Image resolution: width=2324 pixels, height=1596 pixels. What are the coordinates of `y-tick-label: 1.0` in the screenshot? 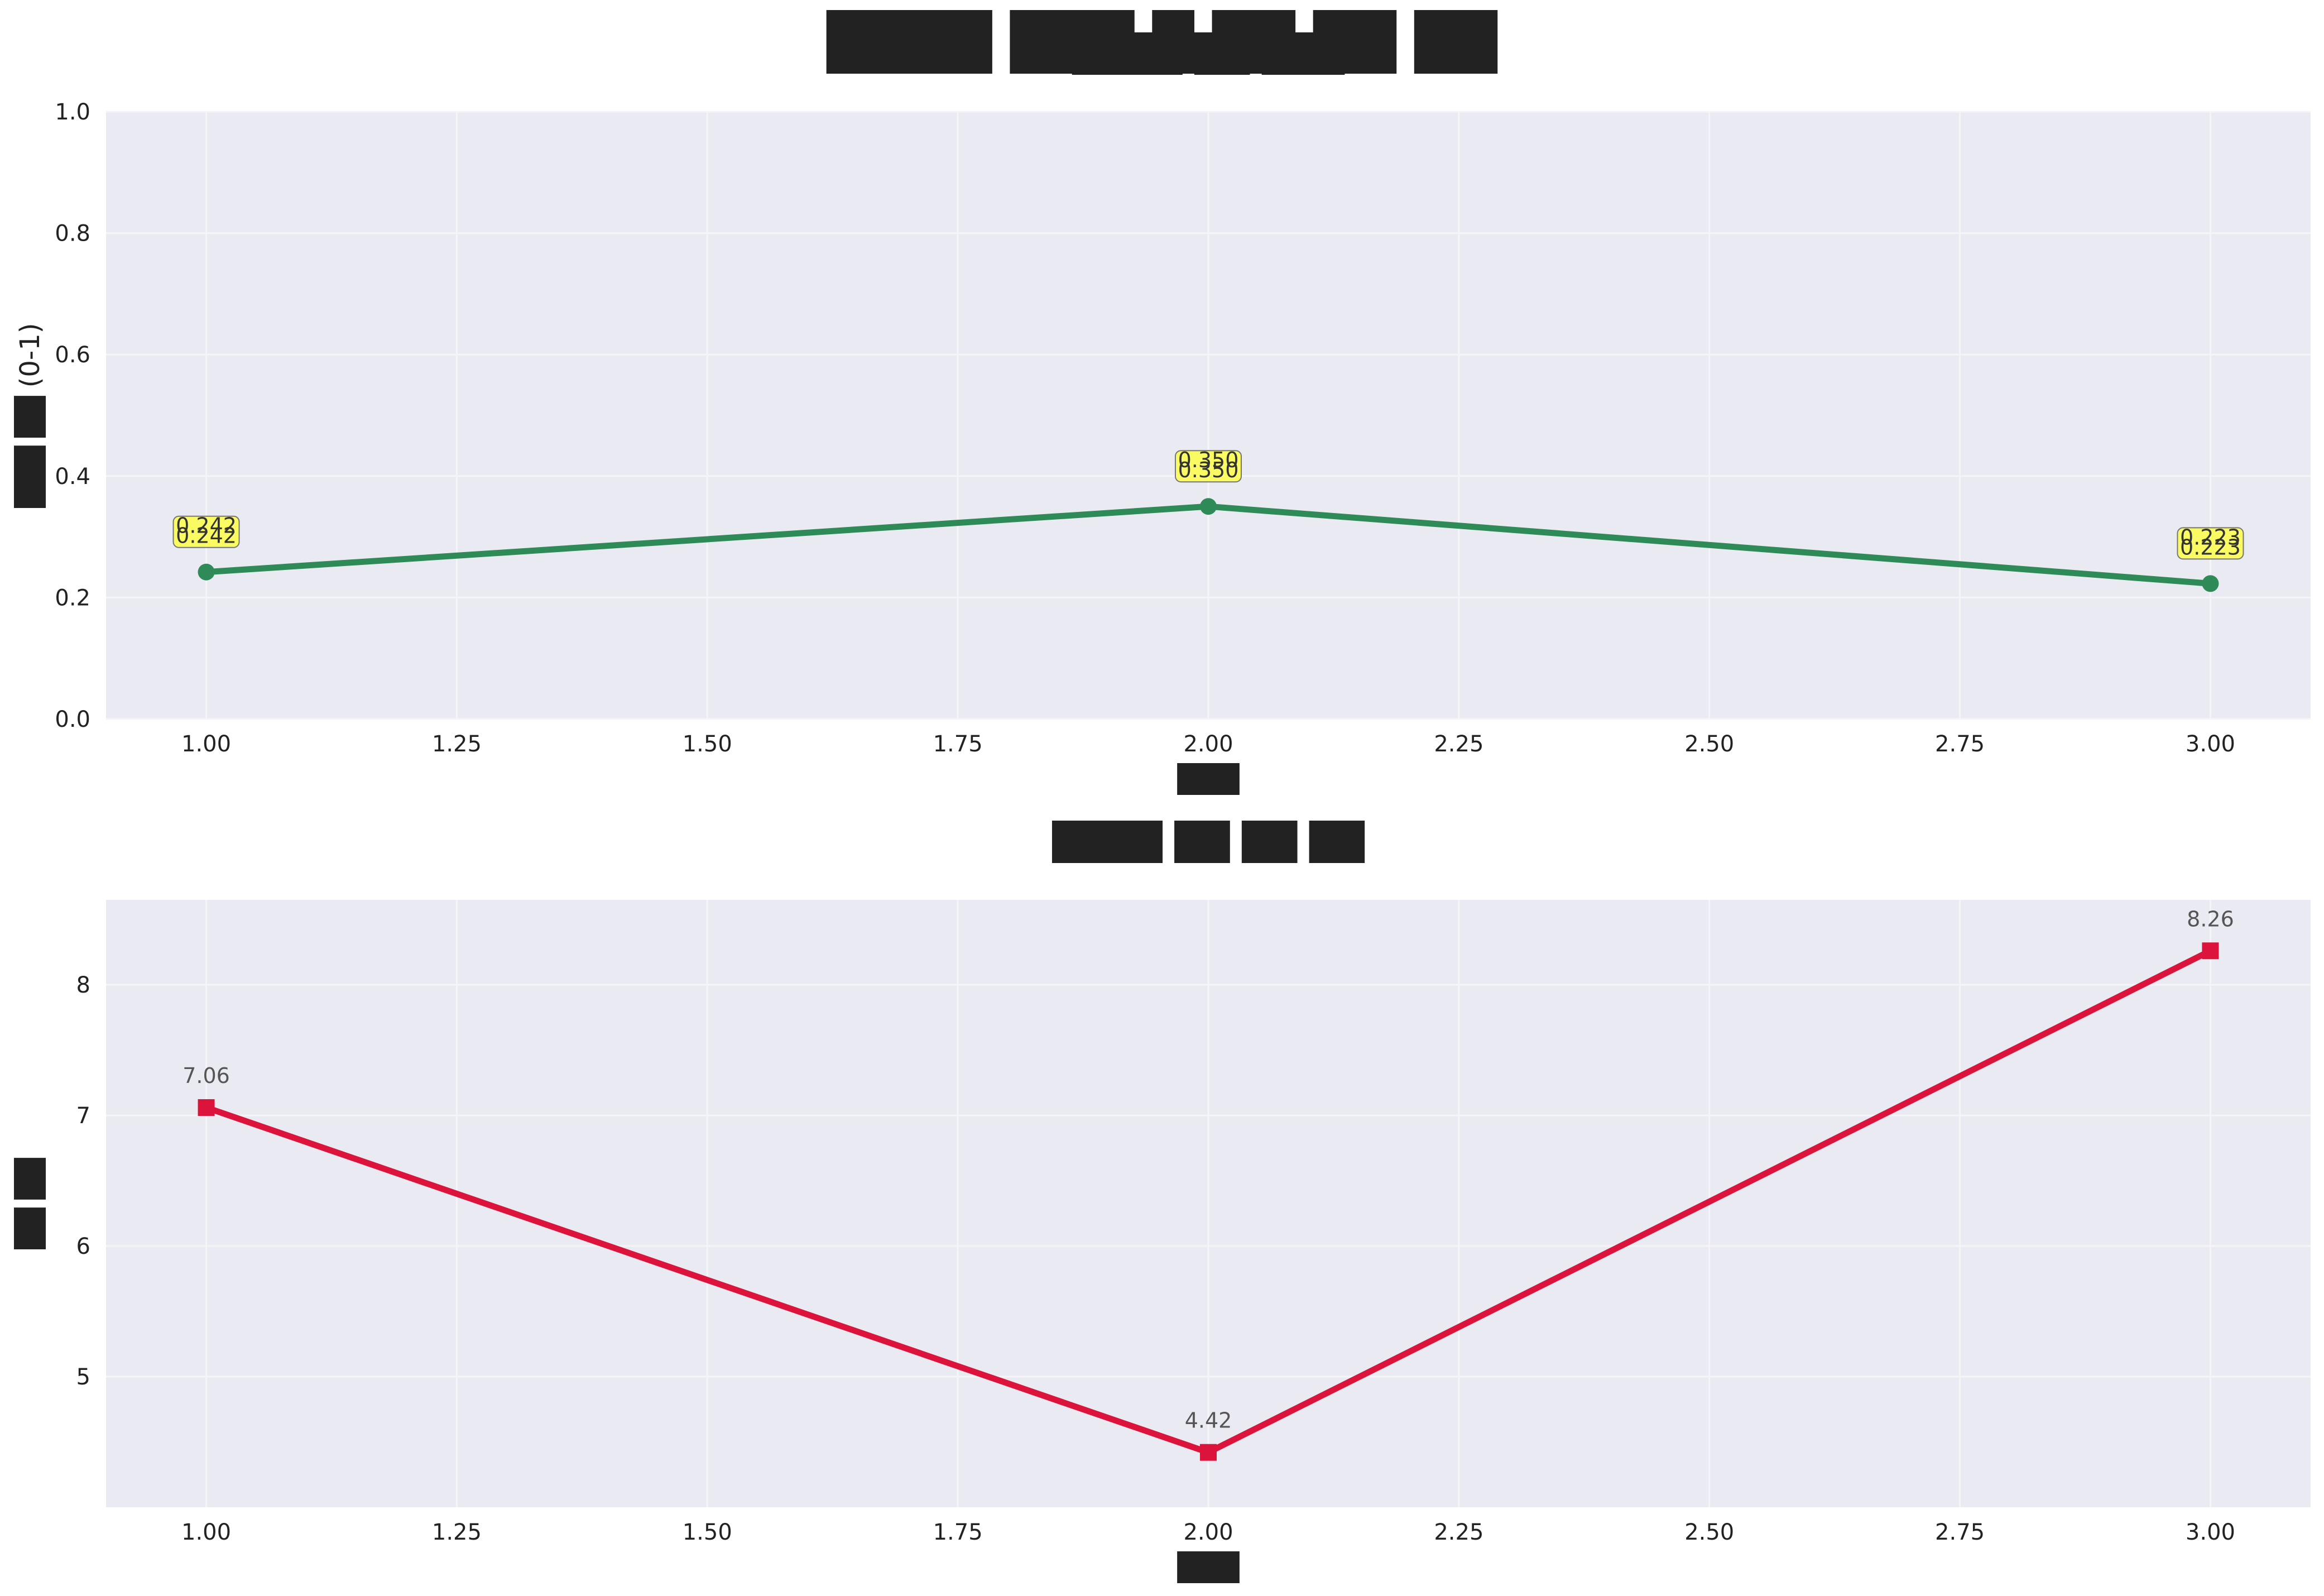 It's located at (72, 112).